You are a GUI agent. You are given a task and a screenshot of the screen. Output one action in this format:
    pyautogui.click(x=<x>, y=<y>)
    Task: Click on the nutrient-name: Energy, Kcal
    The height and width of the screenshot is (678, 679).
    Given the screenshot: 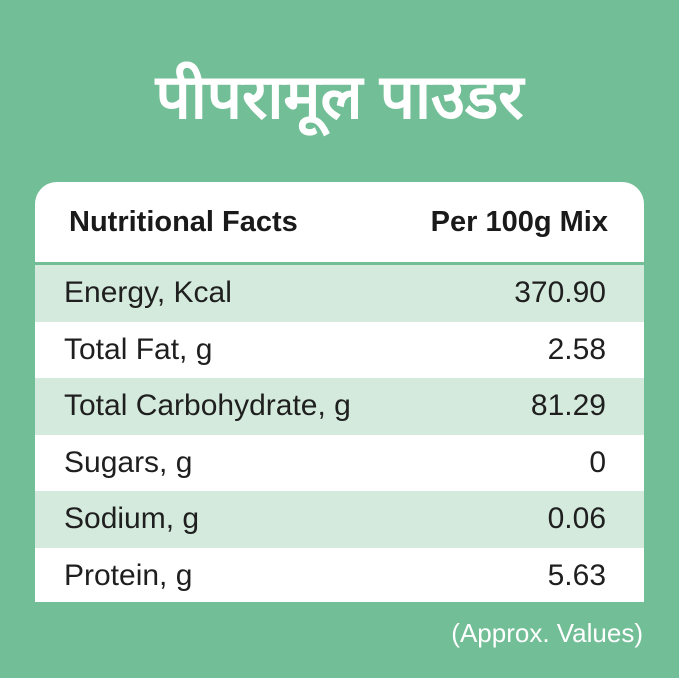 What is the action you would take?
    pyautogui.click(x=148, y=293)
    